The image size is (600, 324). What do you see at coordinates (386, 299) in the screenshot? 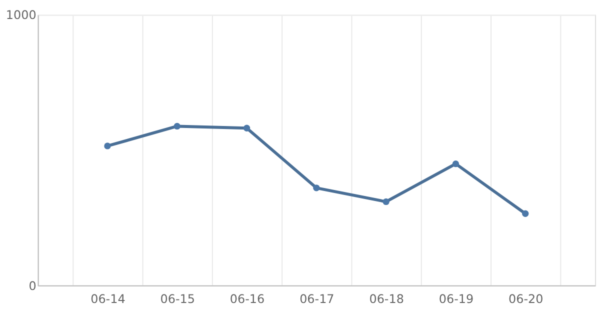
I see `x-tick-label: 06-18` at bounding box center [386, 299].